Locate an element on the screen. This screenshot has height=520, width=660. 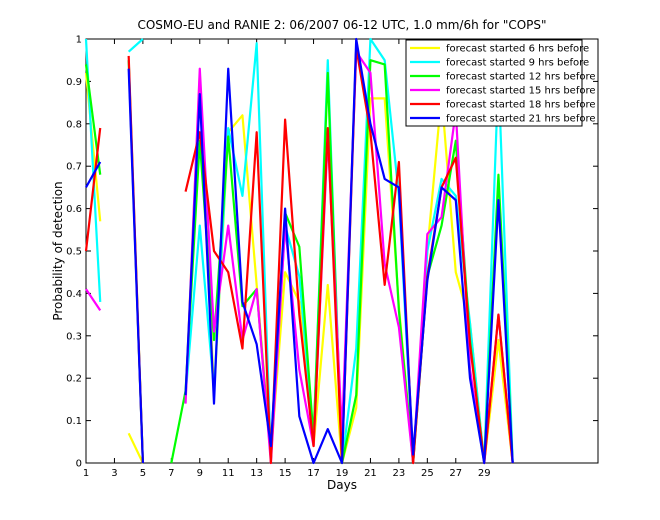
y-tick-label: 0.7 is located at coordinates (74, 167).